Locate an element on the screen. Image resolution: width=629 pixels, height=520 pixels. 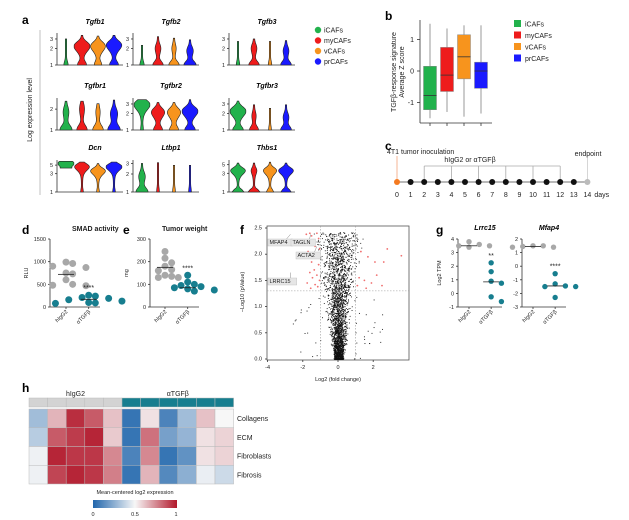
row-label: Fibroblasts is located at coordinates (254, 457).